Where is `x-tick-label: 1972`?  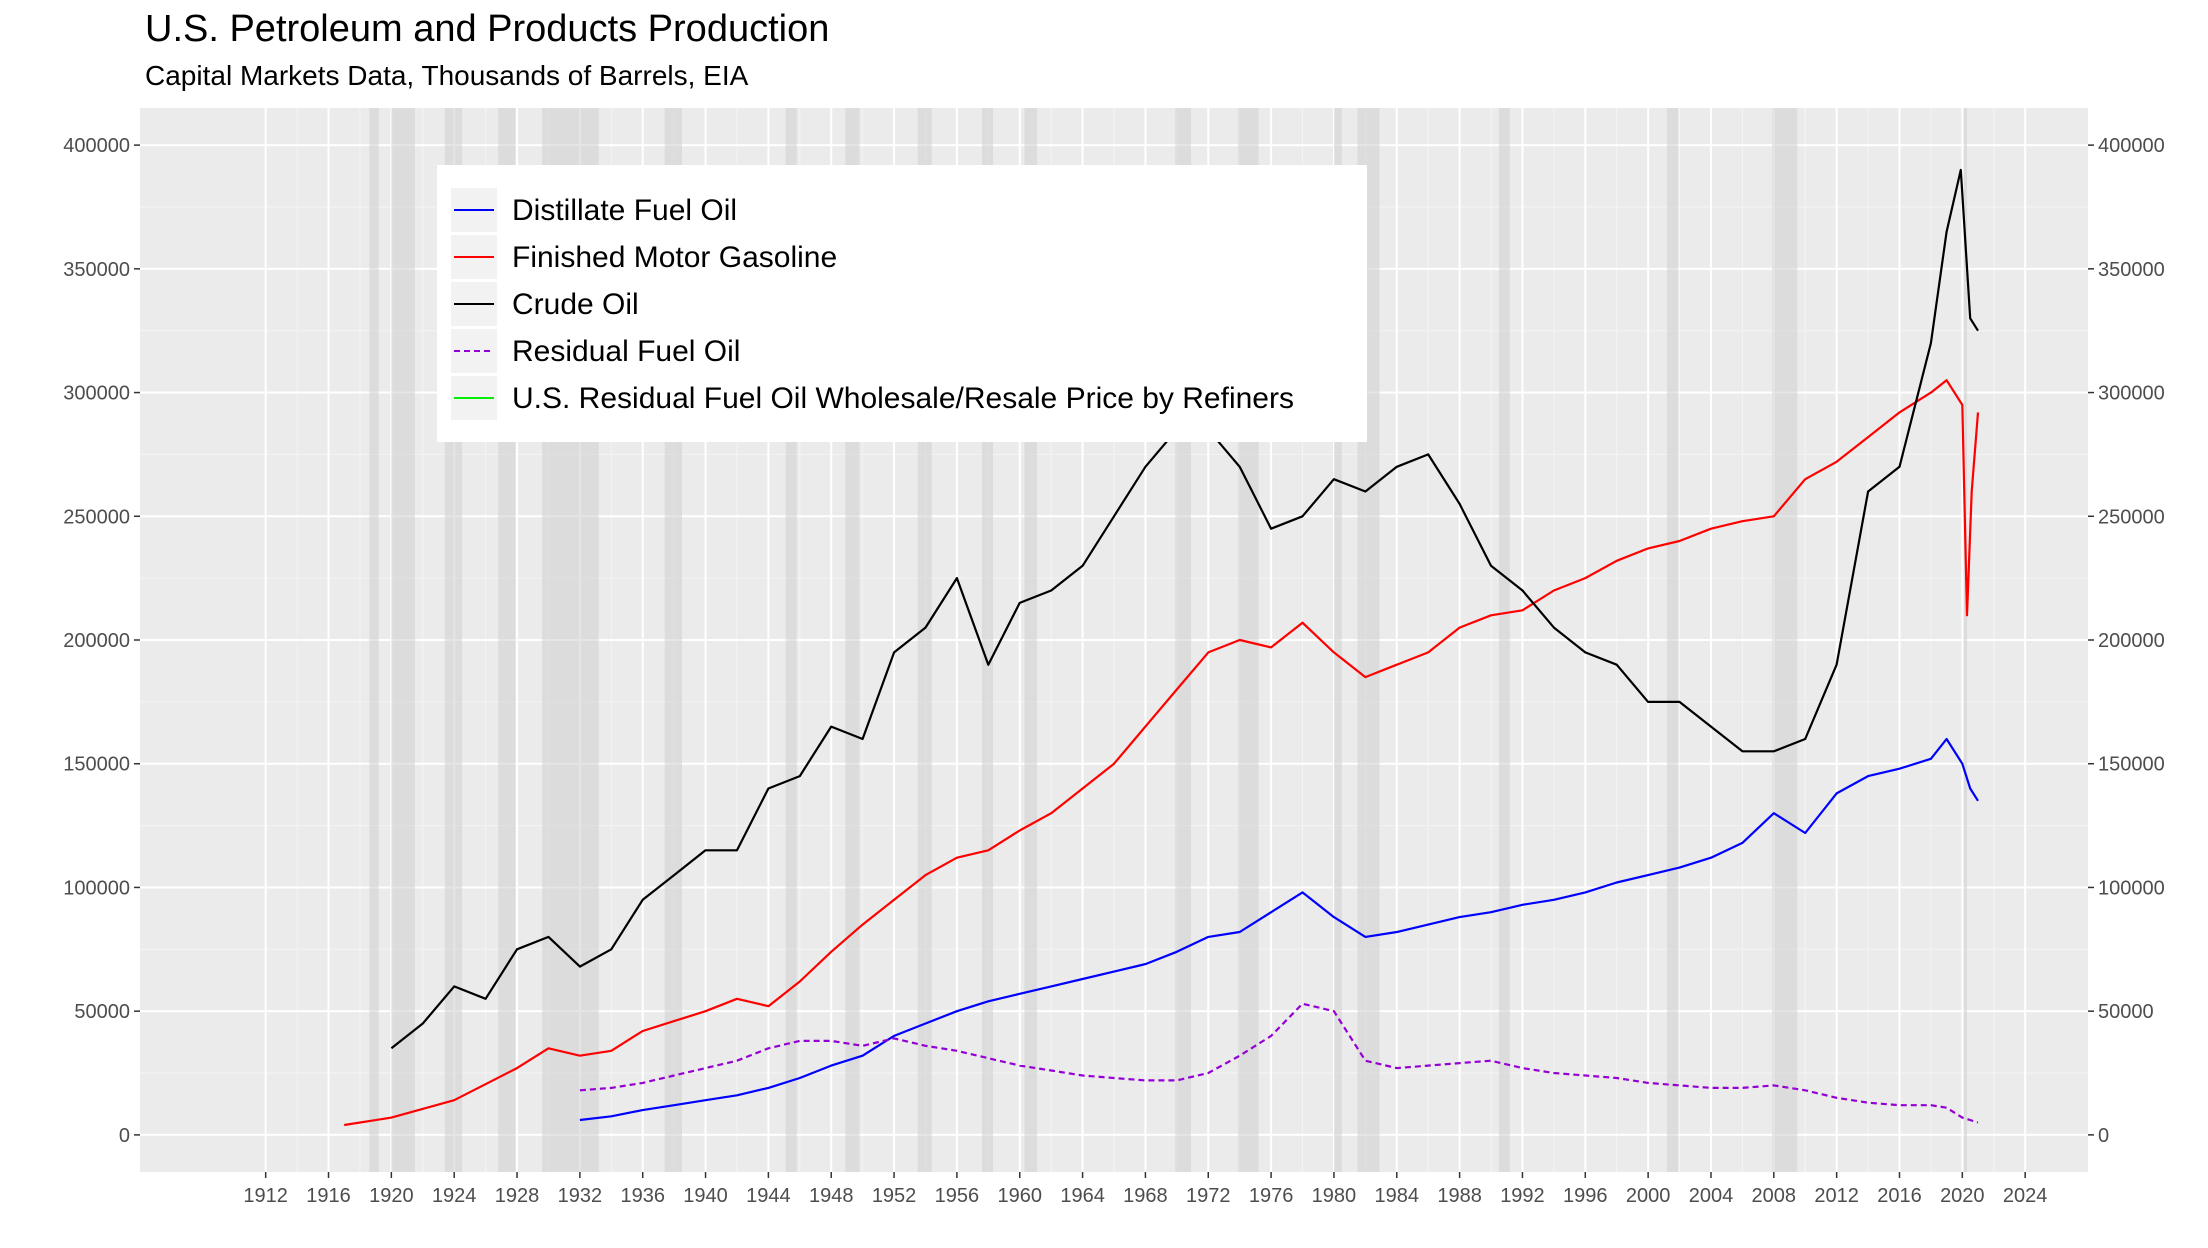
x-tick-label: 1972 is located at coordinates (1208, 1196).